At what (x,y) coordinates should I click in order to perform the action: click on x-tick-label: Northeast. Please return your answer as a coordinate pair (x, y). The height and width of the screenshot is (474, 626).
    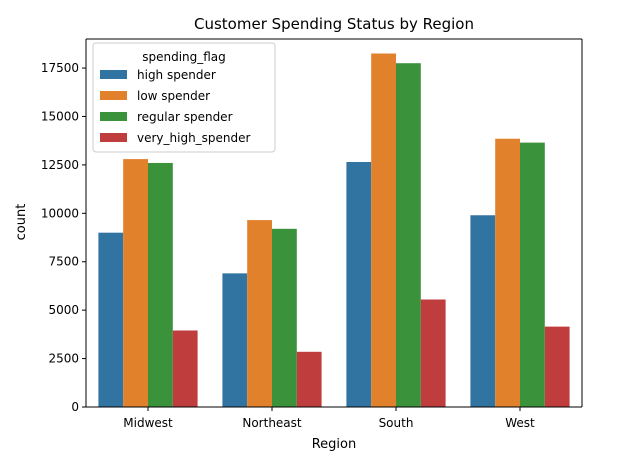
    Looking at the image, I should click on (272, 423).